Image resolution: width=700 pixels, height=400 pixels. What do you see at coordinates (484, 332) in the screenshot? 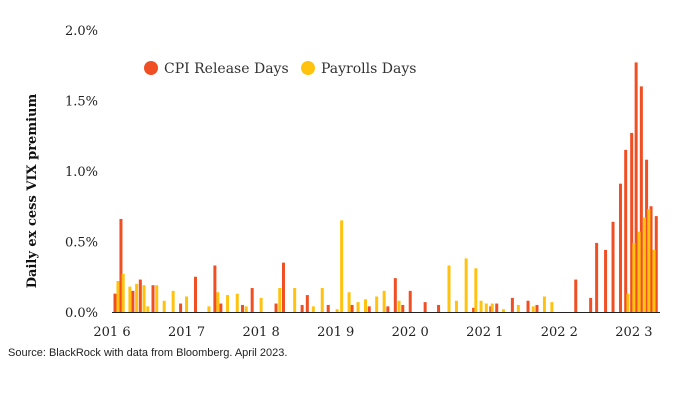
I see `x-tick-label: 202 1` at bounding box center [484, 332].